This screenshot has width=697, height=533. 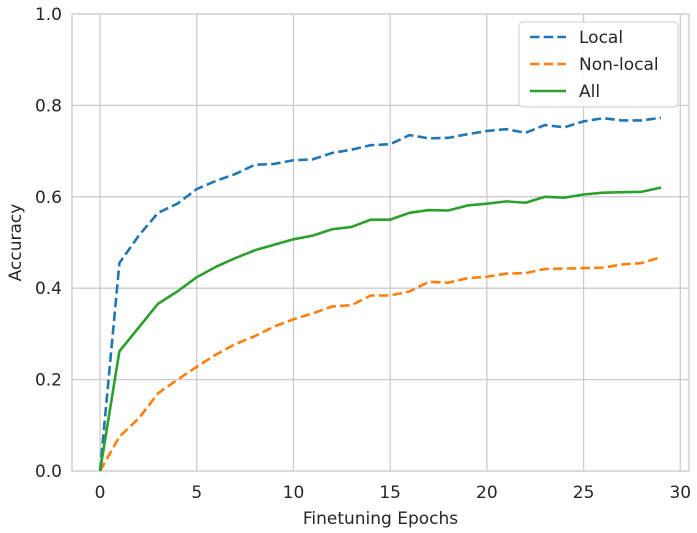 What do you see at coordinates (196, 493) in the screenshot?
I see `x-tick-label: 5` at bounding box center [196, 493].